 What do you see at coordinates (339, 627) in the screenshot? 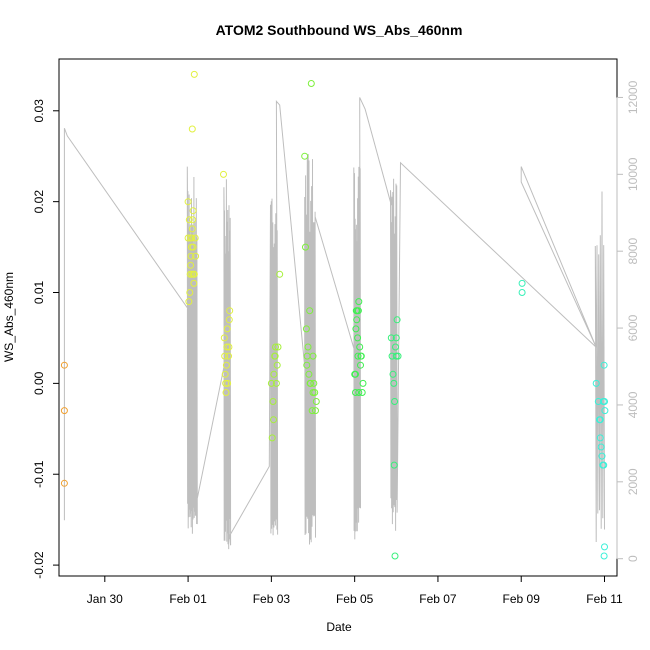
I see `x-axis-label: Date` at bounding box center [339, 627].